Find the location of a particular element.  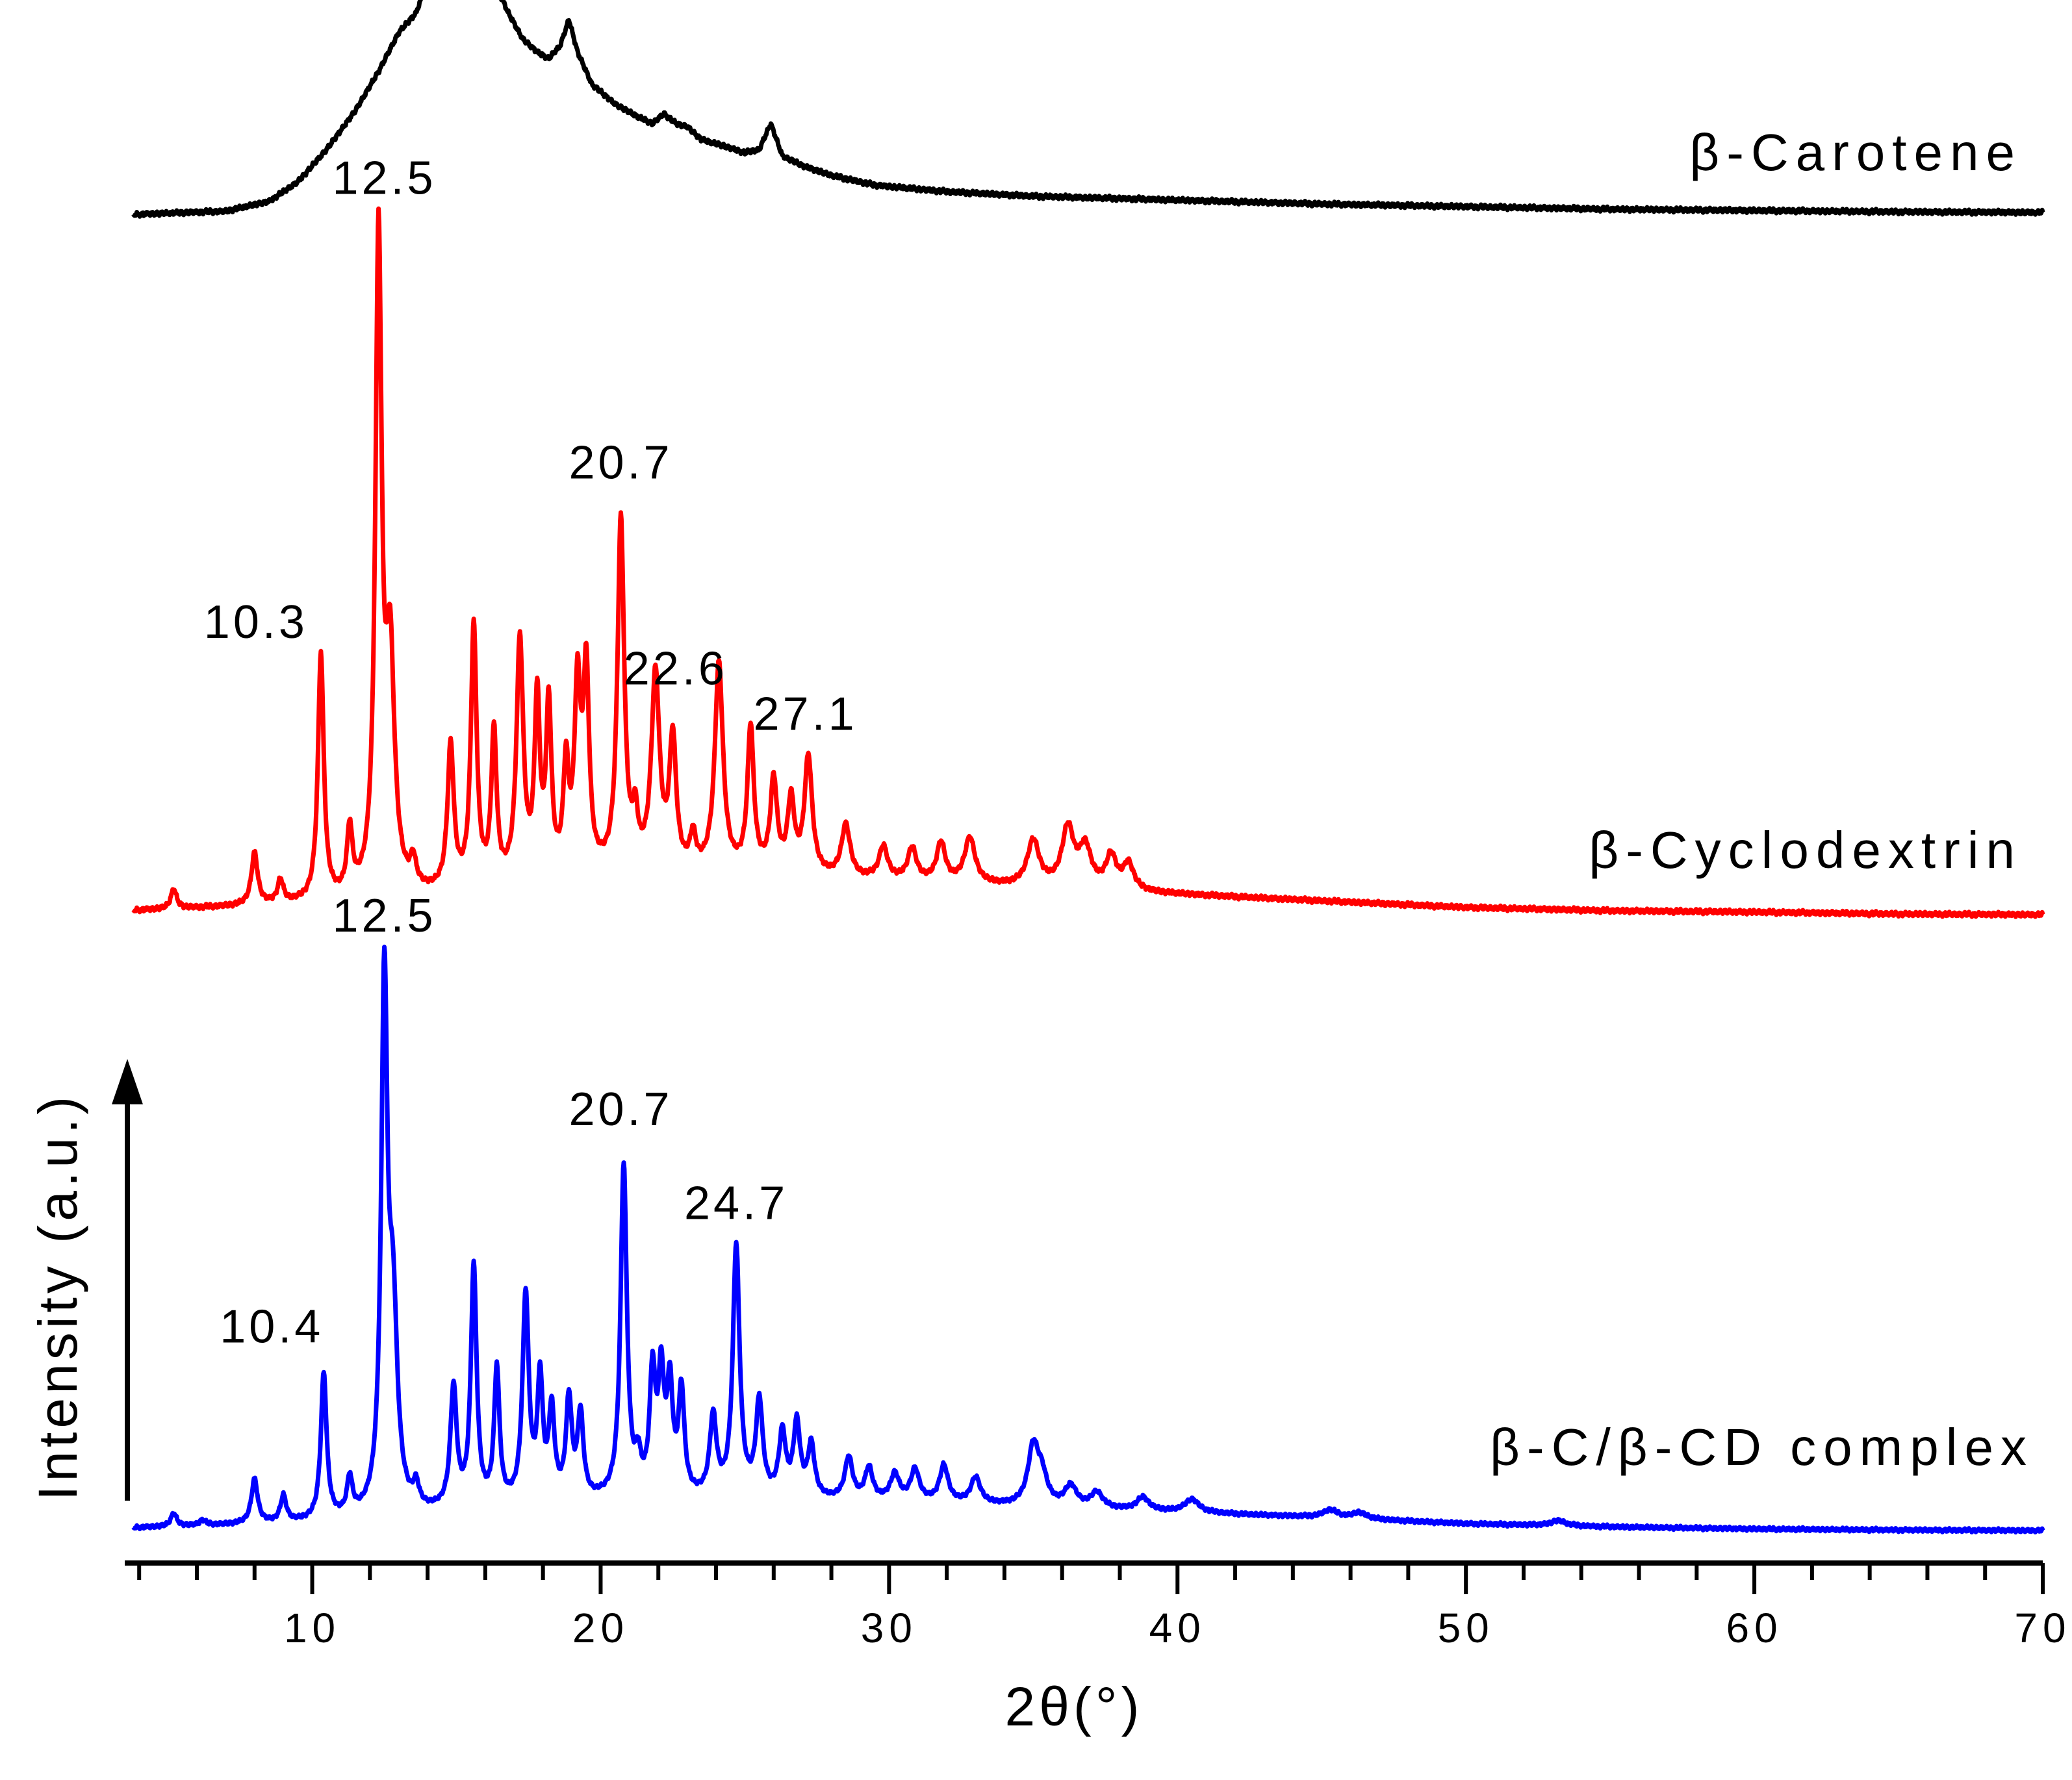

peak-label-9: 24.7 is located at coordinates (736, 1204).